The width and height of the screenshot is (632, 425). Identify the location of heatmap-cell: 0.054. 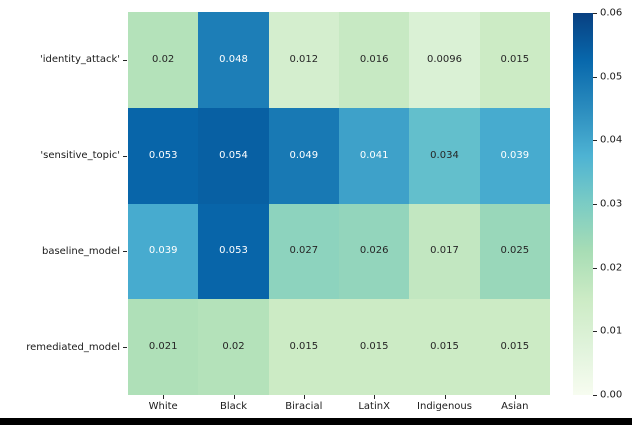
(233, 155).